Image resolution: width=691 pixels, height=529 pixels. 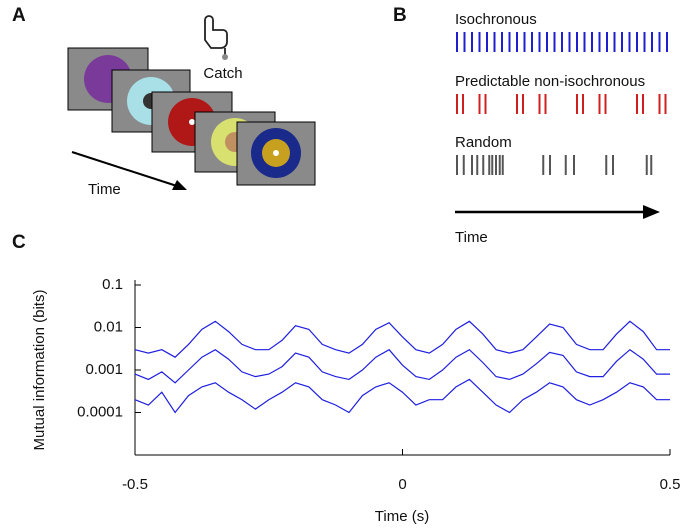 What do you see at coordinates (112, 284) in the screenshot?
I see `y-tick-label: 0.1` at bounding box center [112, 284].